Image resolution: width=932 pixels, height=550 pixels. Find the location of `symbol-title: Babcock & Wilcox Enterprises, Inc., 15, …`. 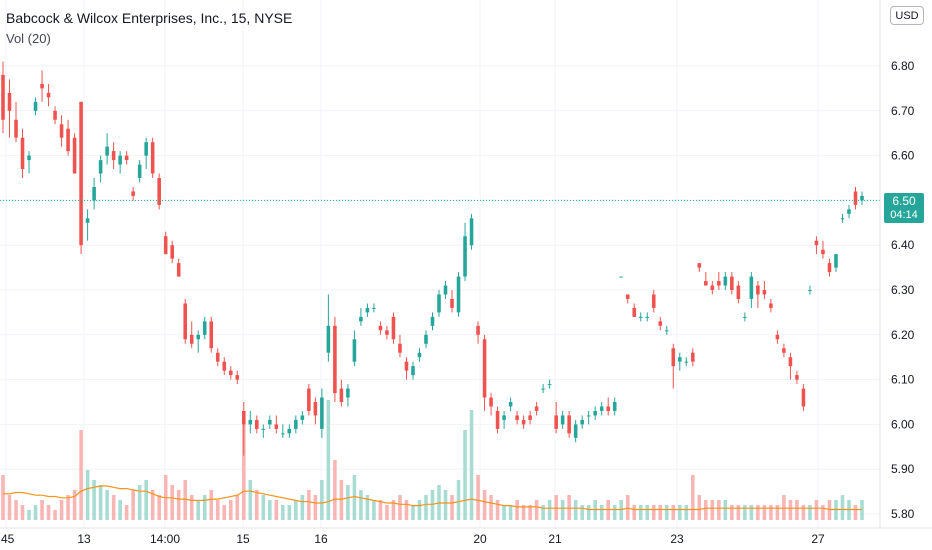

symbol-title: Babcock & Wilcox Enterprises, Inc., 15, … is located at coordinates (149, 18).